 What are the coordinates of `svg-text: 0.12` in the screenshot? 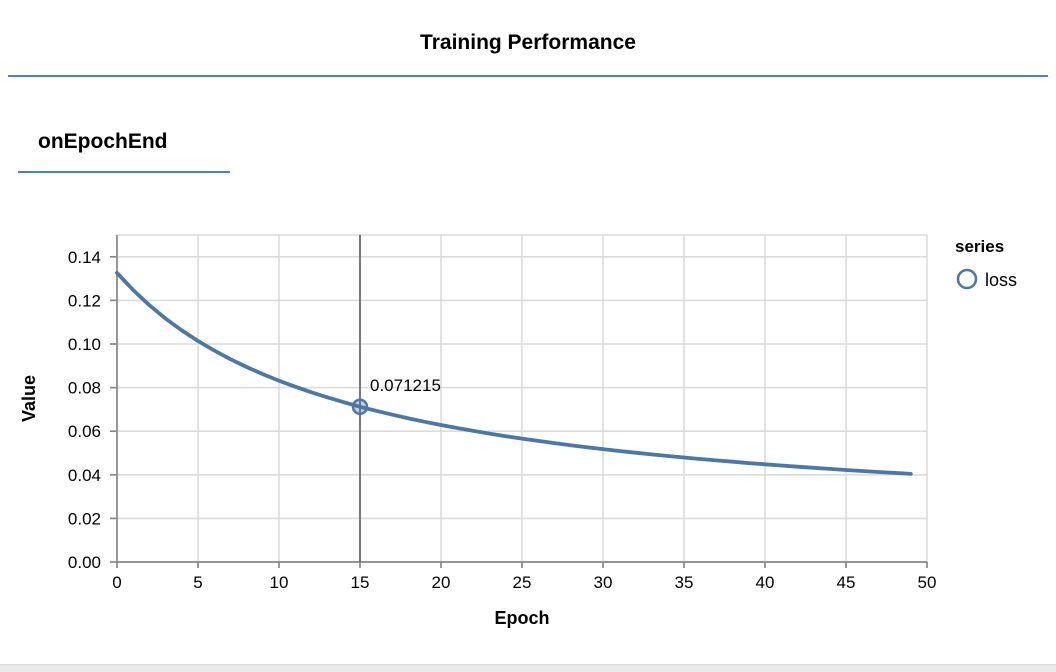 It's located at (84, 300).